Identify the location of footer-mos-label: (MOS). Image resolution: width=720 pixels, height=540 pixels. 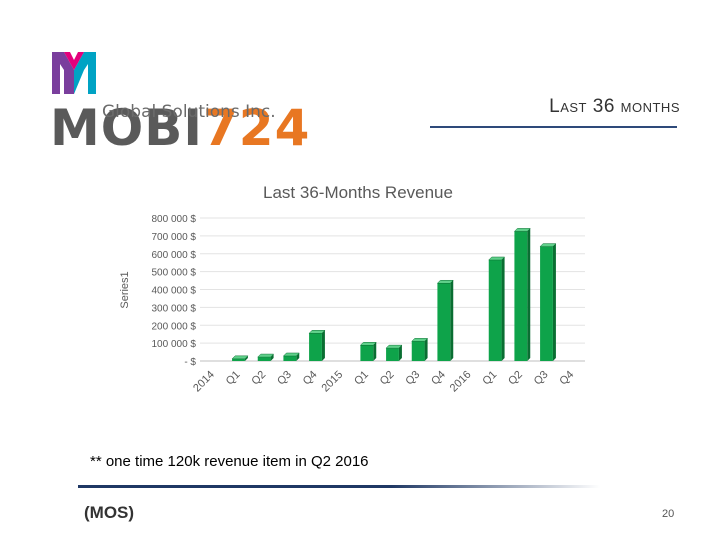
(109, 512).